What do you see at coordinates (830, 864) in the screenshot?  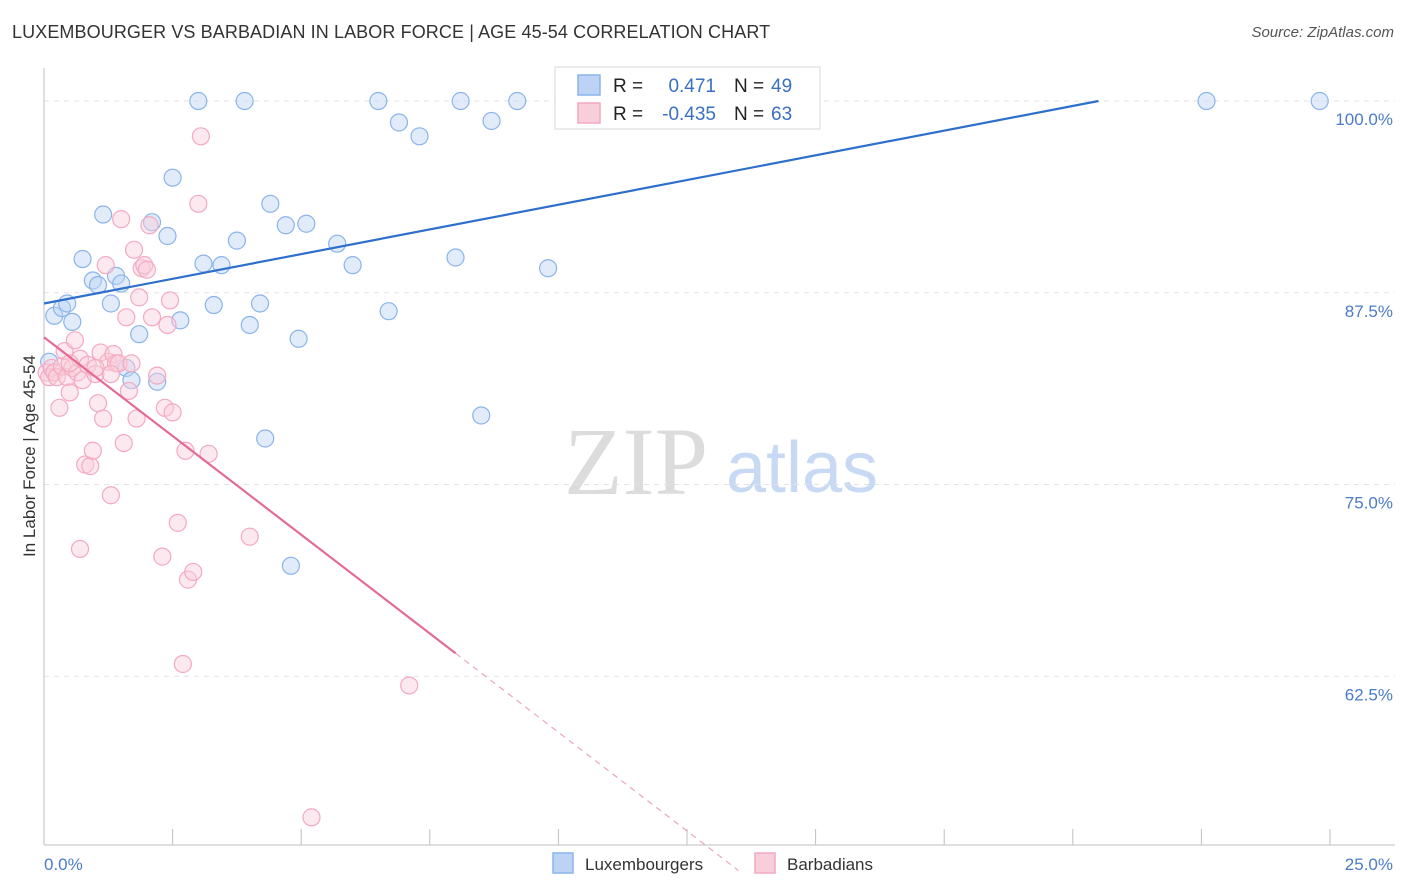 I see `legend-label-barbadians: Barbadians` at bounding box center [830, 864].